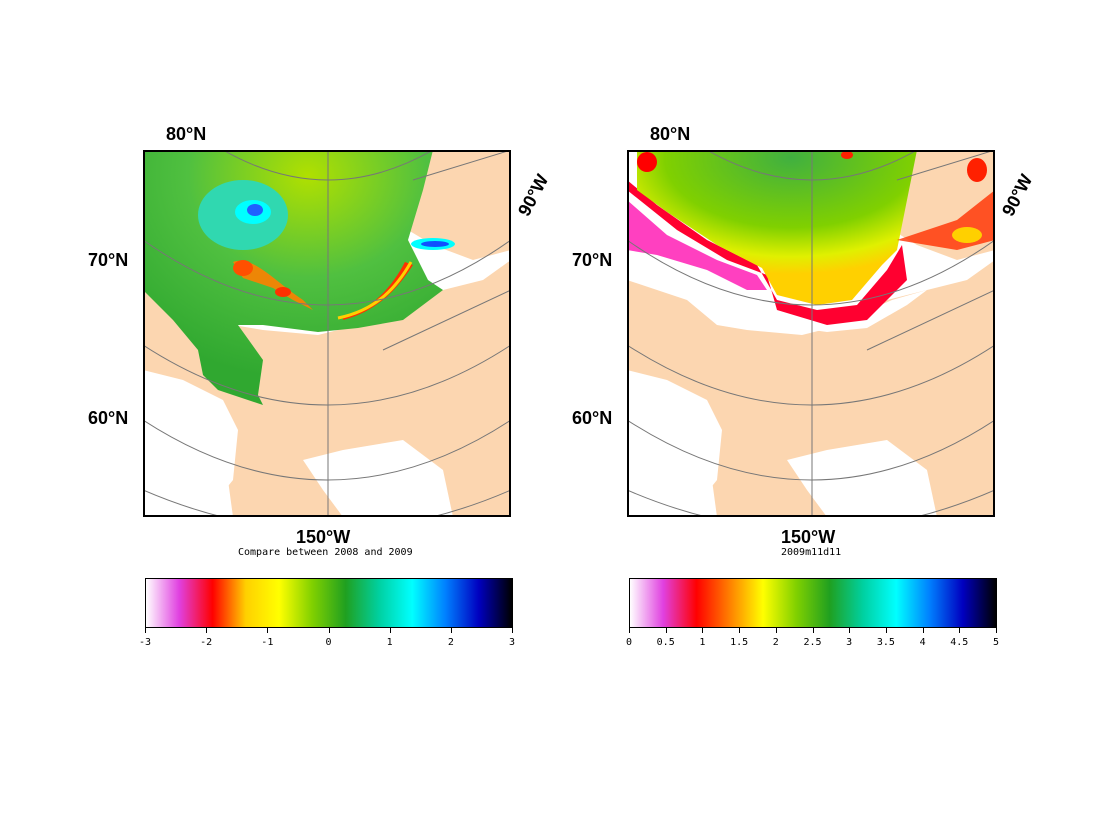 The image size is (1101, 826). Describe the element at coordinates (592, 418) in the screenshot. I see `right-lat-60-label: 60°N` at that location.